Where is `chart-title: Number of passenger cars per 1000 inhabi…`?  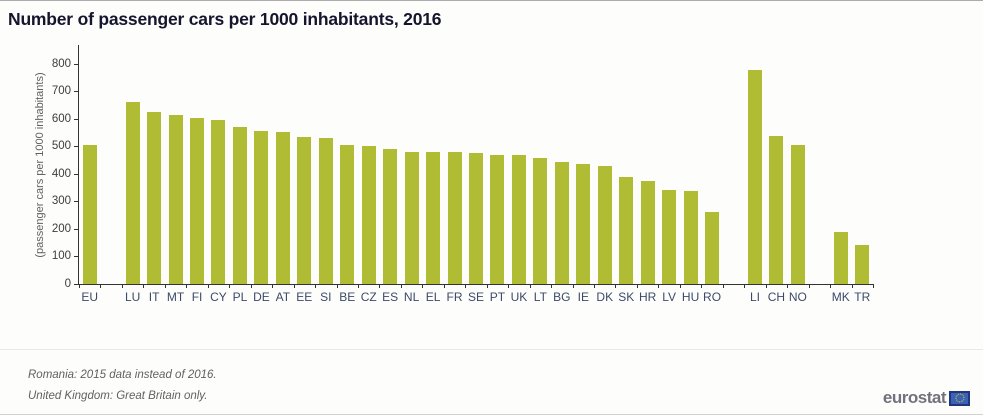
chart-title: Number of passenger cars per 1000 inhabi… is located at coordinates (225, 19).